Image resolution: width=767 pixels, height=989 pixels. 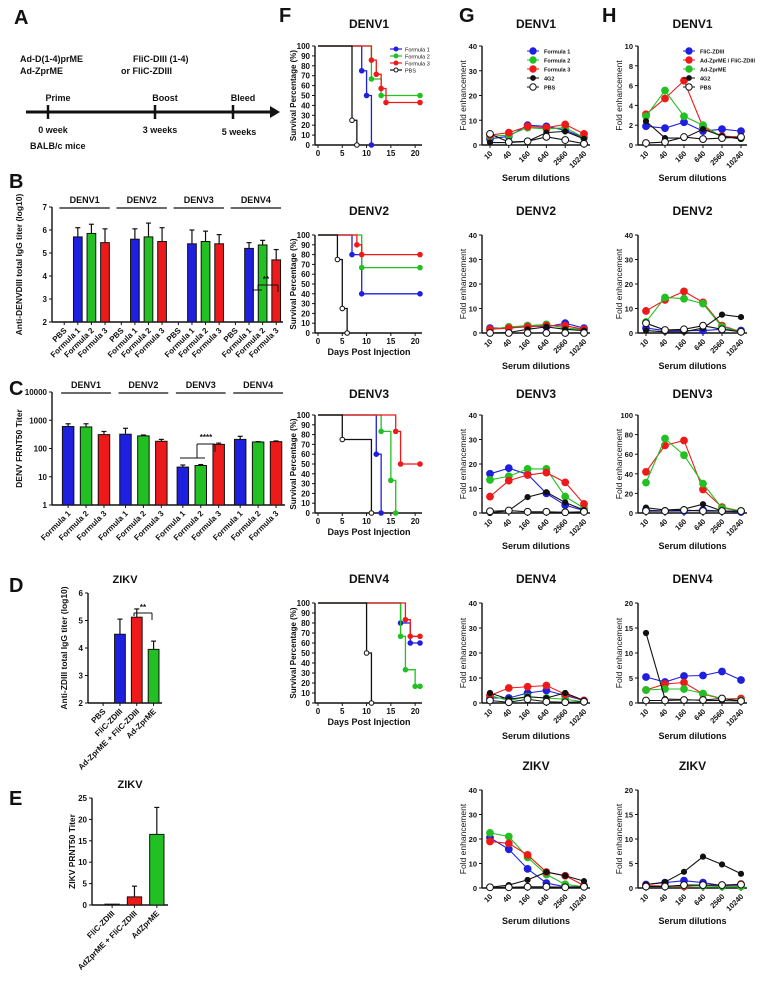 What do you see at coordinates (21, 18) in the screenshot?
I see `panel-letter: A` at bounding box center [21, 18].